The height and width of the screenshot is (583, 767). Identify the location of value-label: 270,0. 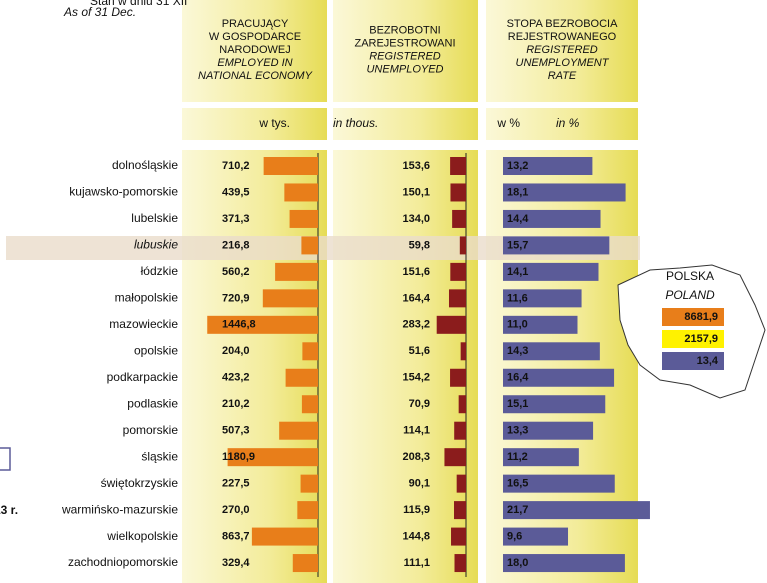
(236, 510).